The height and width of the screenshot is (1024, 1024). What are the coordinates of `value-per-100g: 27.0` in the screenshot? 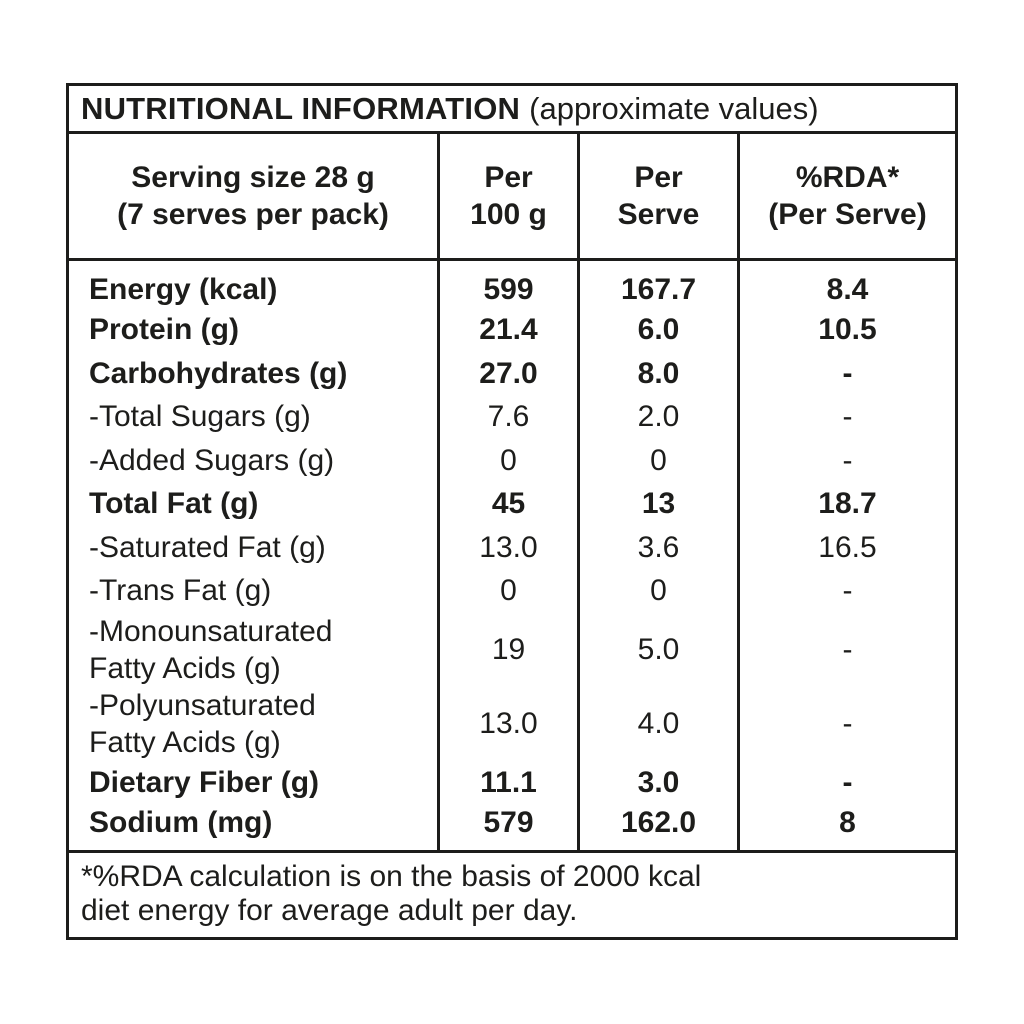 It's located at (510, 373).